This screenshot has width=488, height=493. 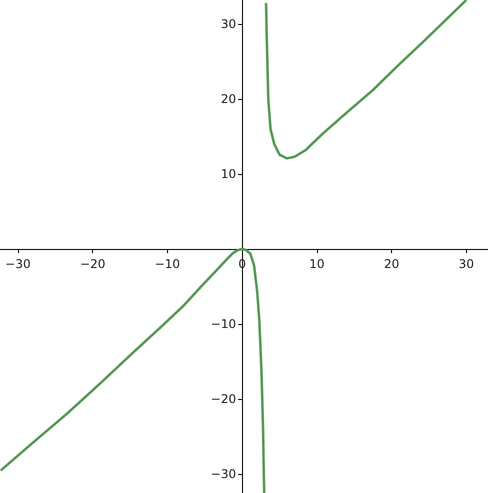 I want to click on x-tick-label: −30, so click(x=18, y=264).